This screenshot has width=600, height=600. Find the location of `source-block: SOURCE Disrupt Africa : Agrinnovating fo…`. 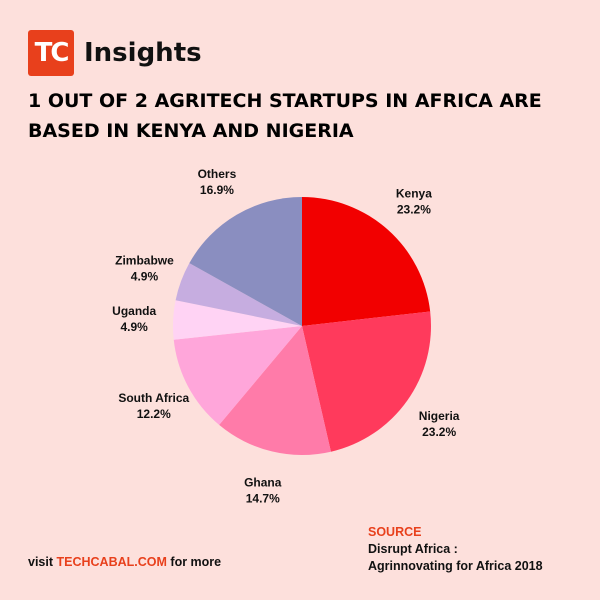

source-block: SOURCE Disrupt Africa : Agrinnovating fo… is located at coordinates (455, 549).